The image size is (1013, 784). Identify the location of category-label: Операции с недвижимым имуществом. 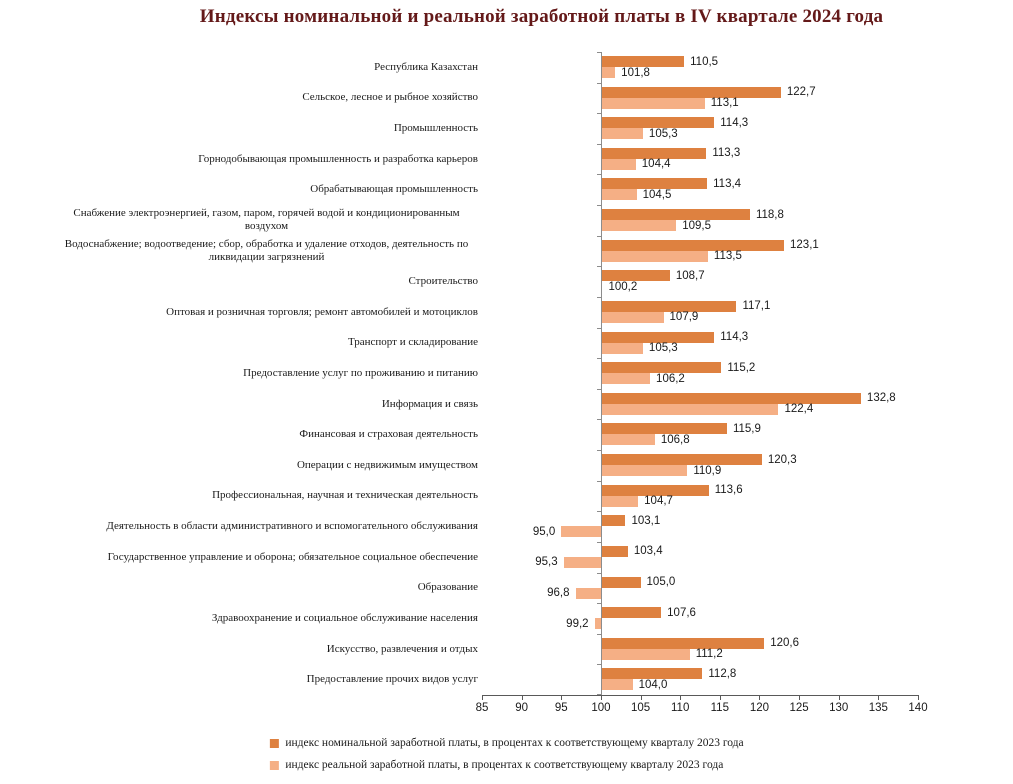
(387, 464).